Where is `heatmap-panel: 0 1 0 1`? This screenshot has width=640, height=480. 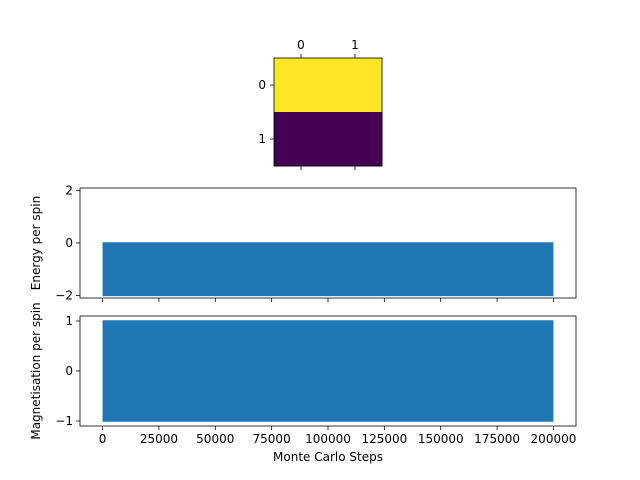
heatmap-panel: 0 1 0 1 is located at coordinates (320, 104).